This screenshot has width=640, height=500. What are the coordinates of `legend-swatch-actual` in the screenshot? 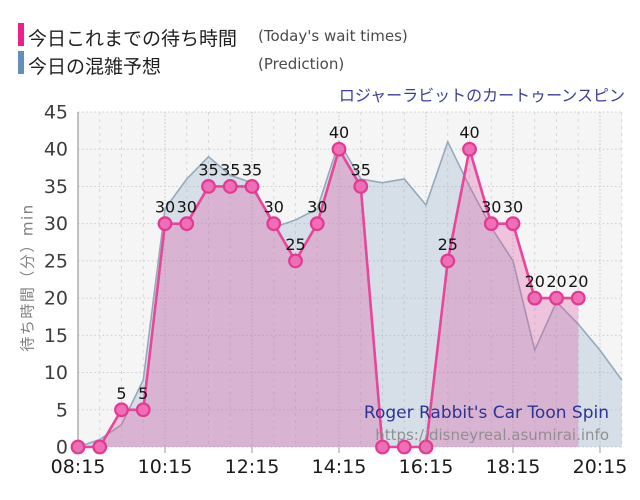 It's located at (21, 34).